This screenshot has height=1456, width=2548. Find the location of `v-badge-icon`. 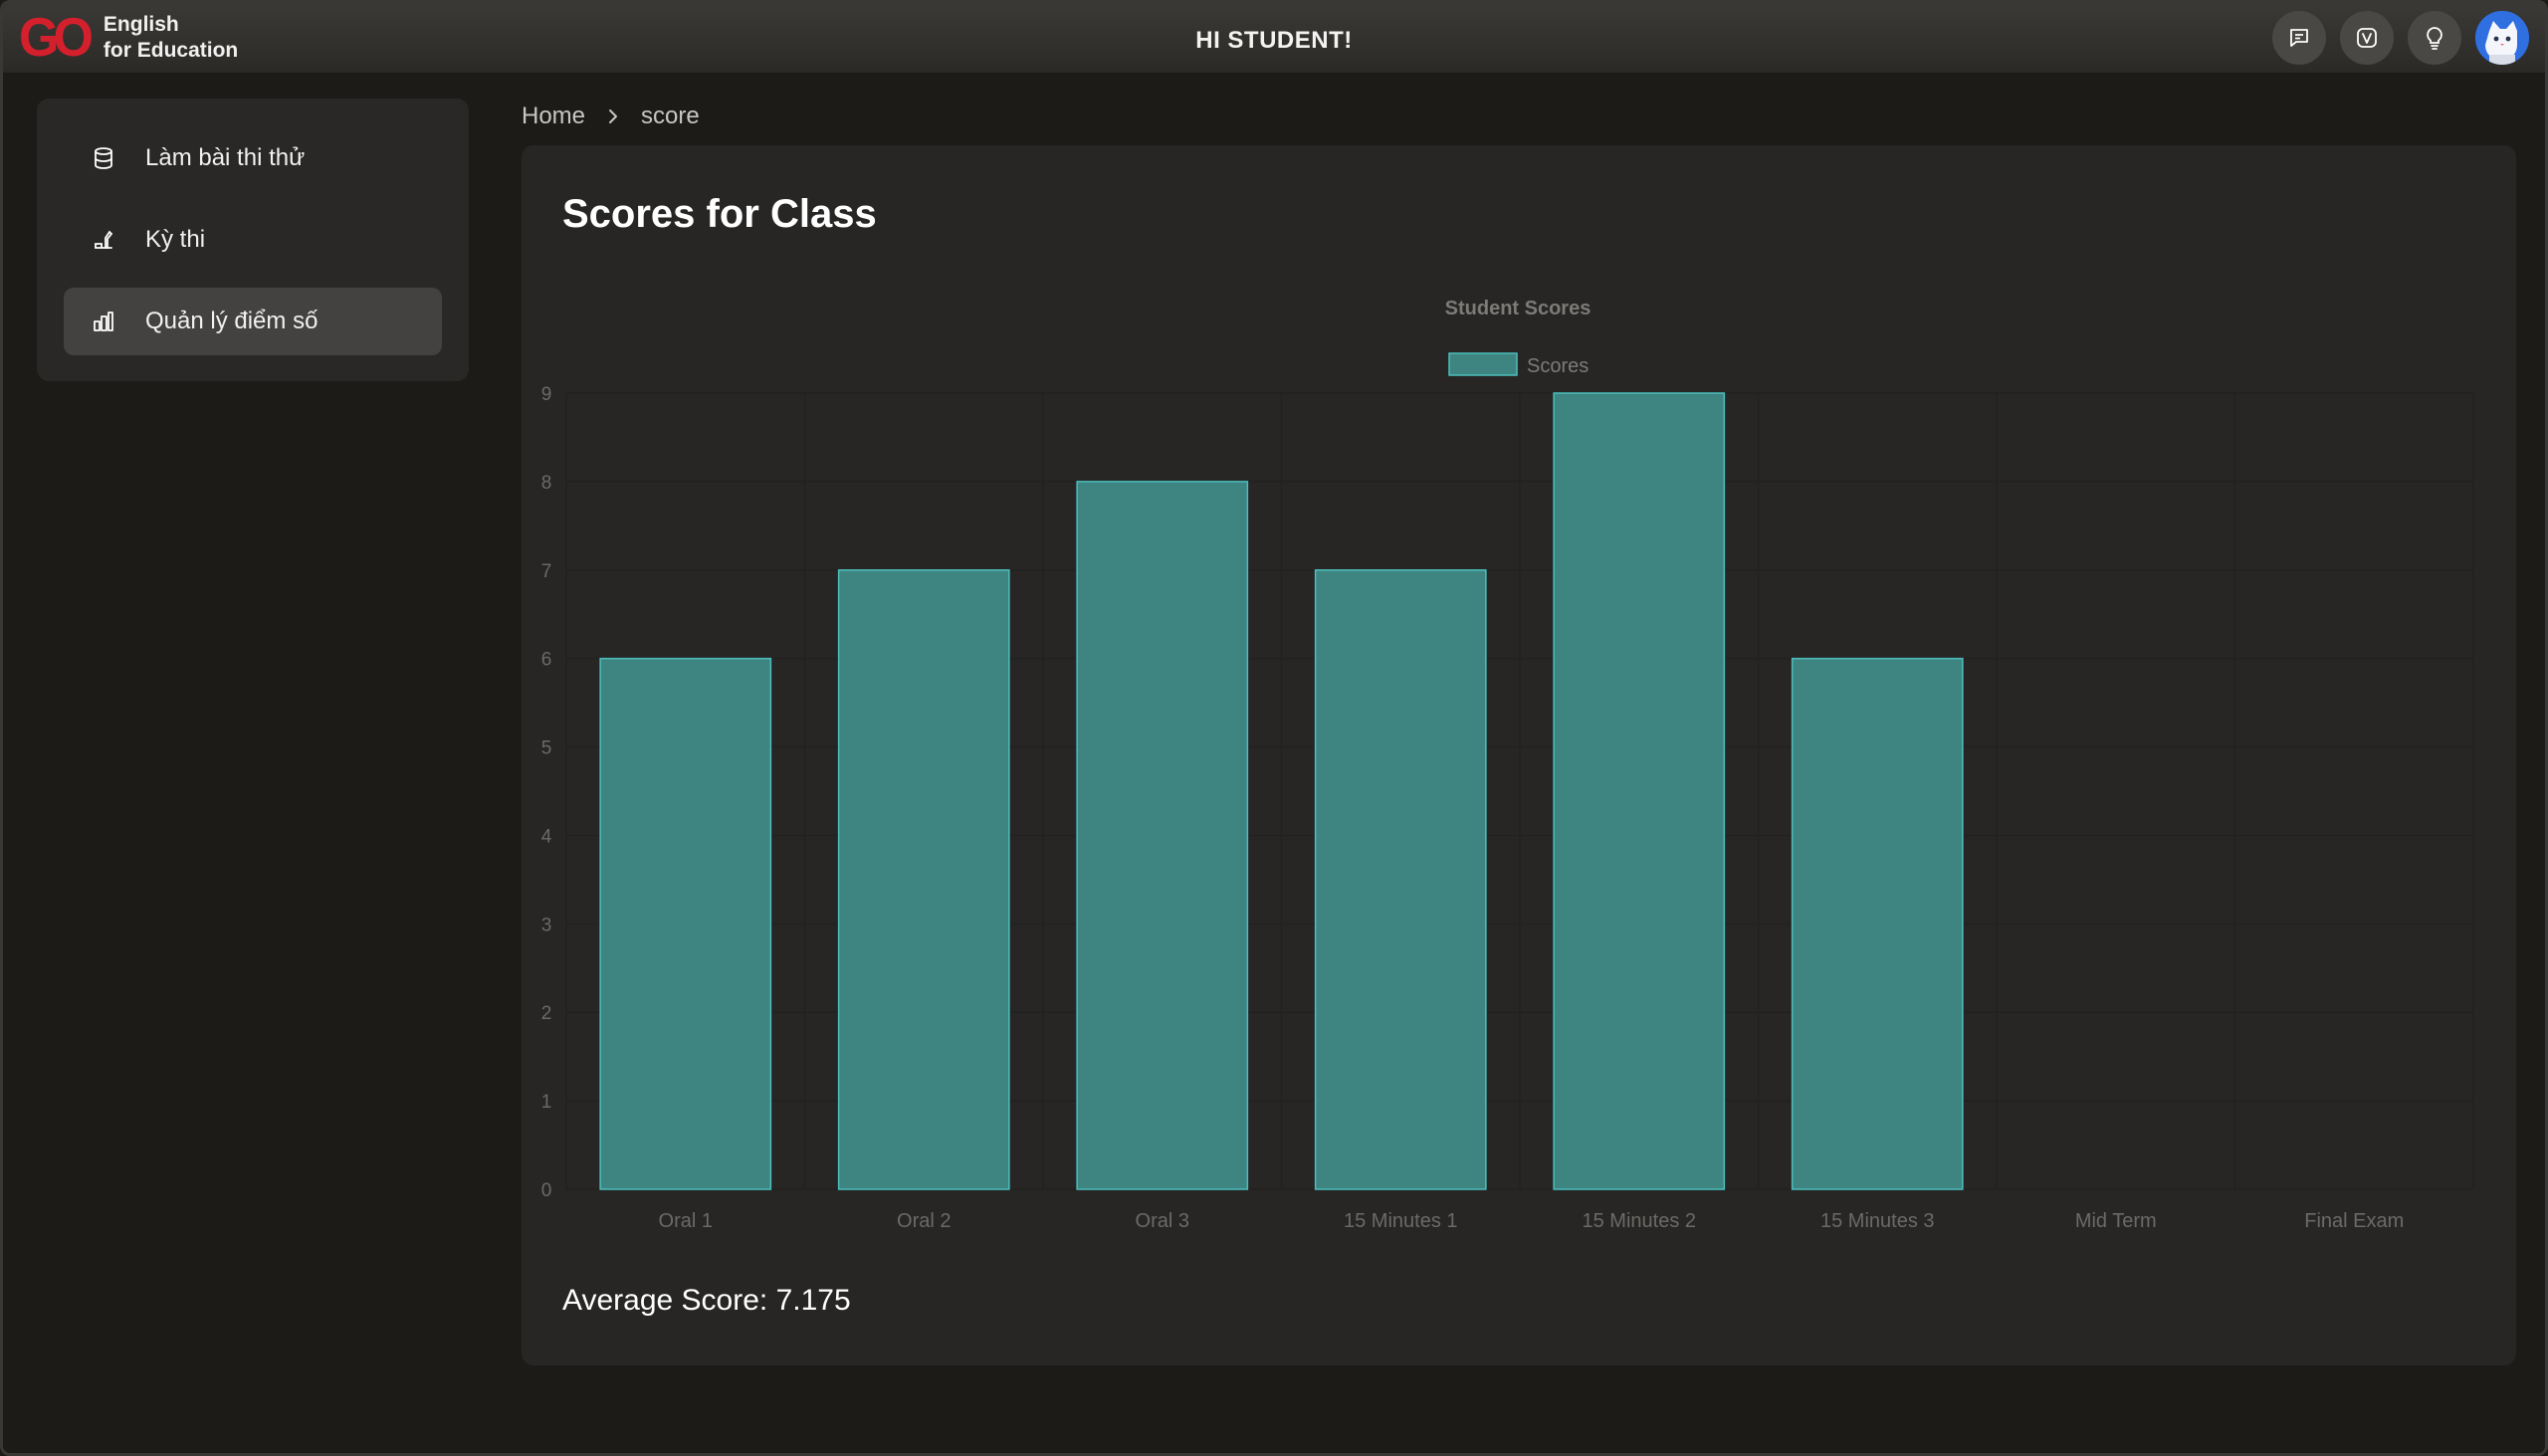

v-badge-icon is located at coordinates (2367, 38).